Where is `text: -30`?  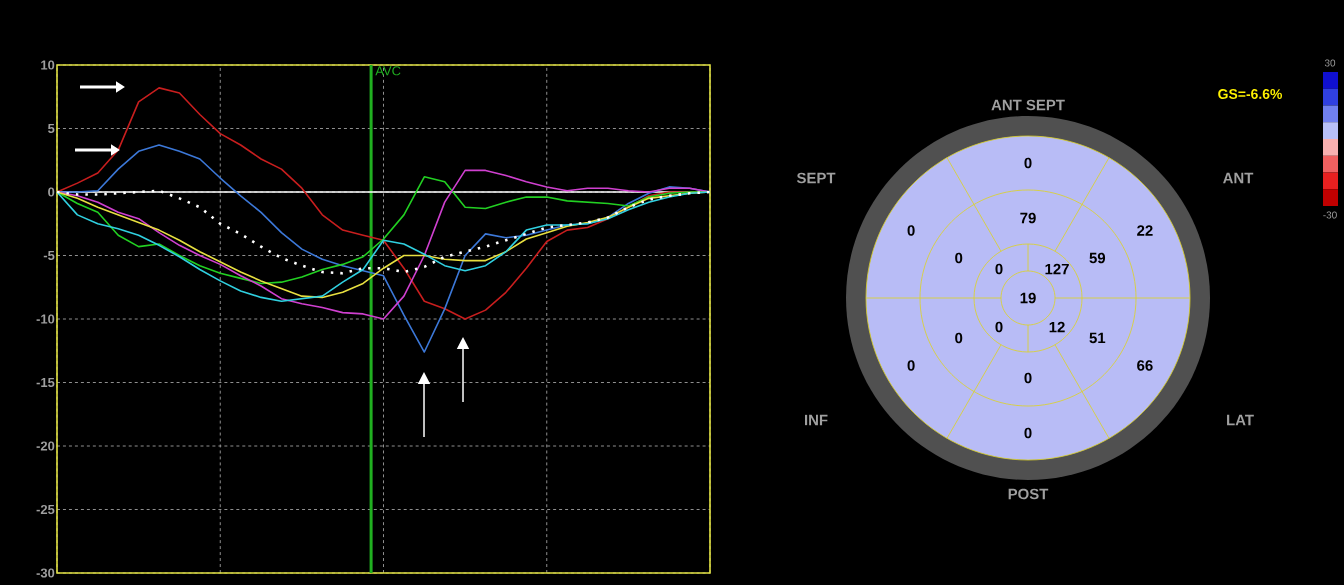 text: -30 is located at coordinates (1330, 215).